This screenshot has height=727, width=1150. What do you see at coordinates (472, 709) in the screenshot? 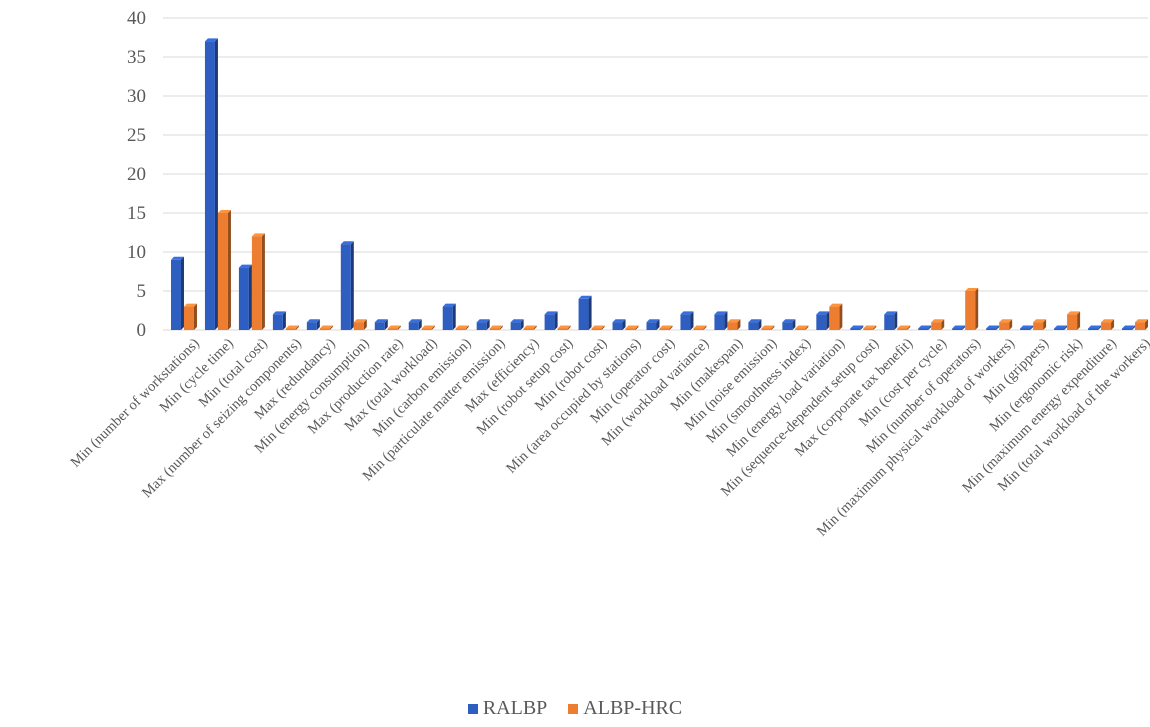
I see `legend-swatch-ralbp` at bounding box center [472, 709].